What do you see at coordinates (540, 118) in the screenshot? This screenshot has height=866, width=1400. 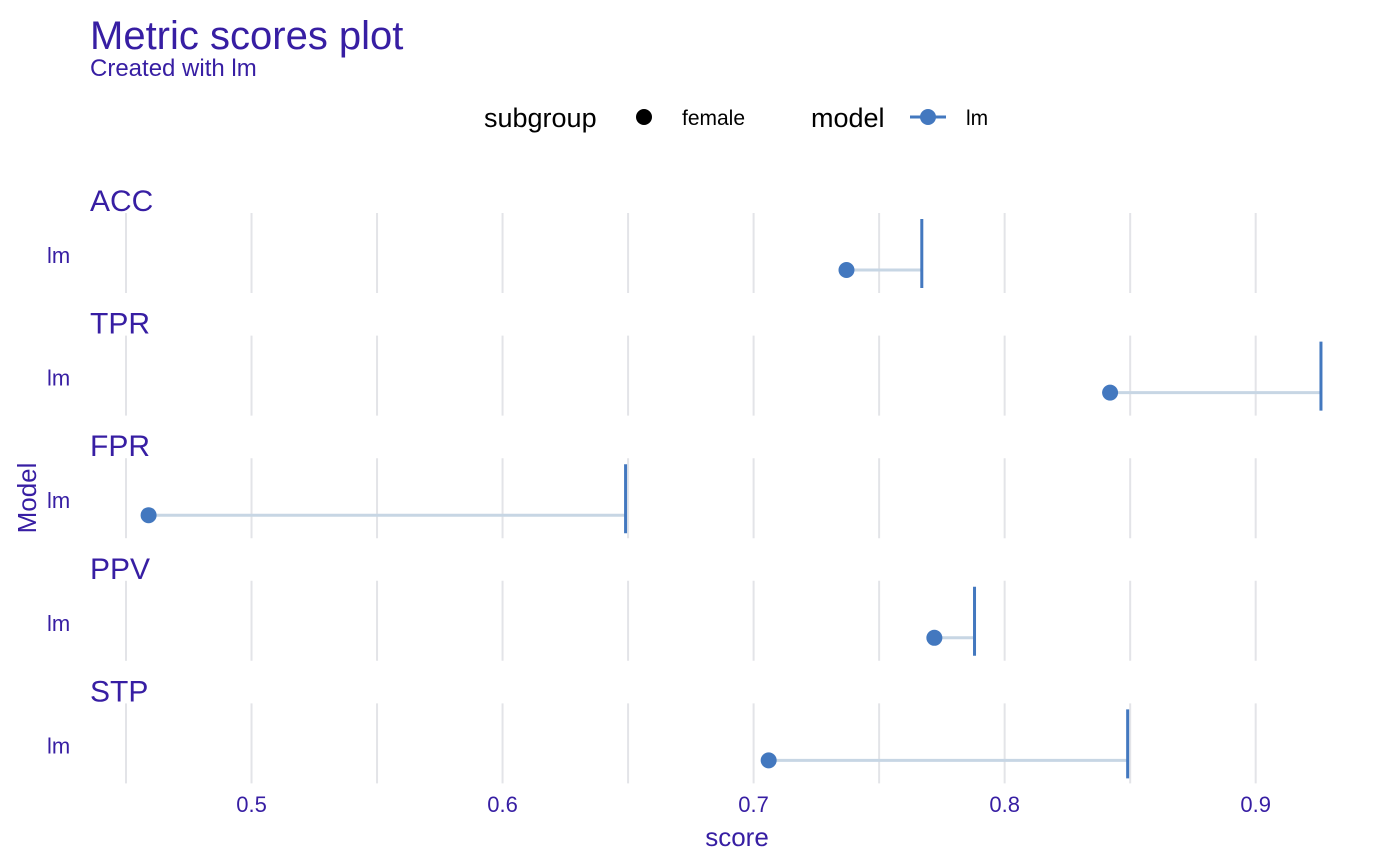 I see `legend-title-subgroup: subgroup` at bounding box center [540, 118].